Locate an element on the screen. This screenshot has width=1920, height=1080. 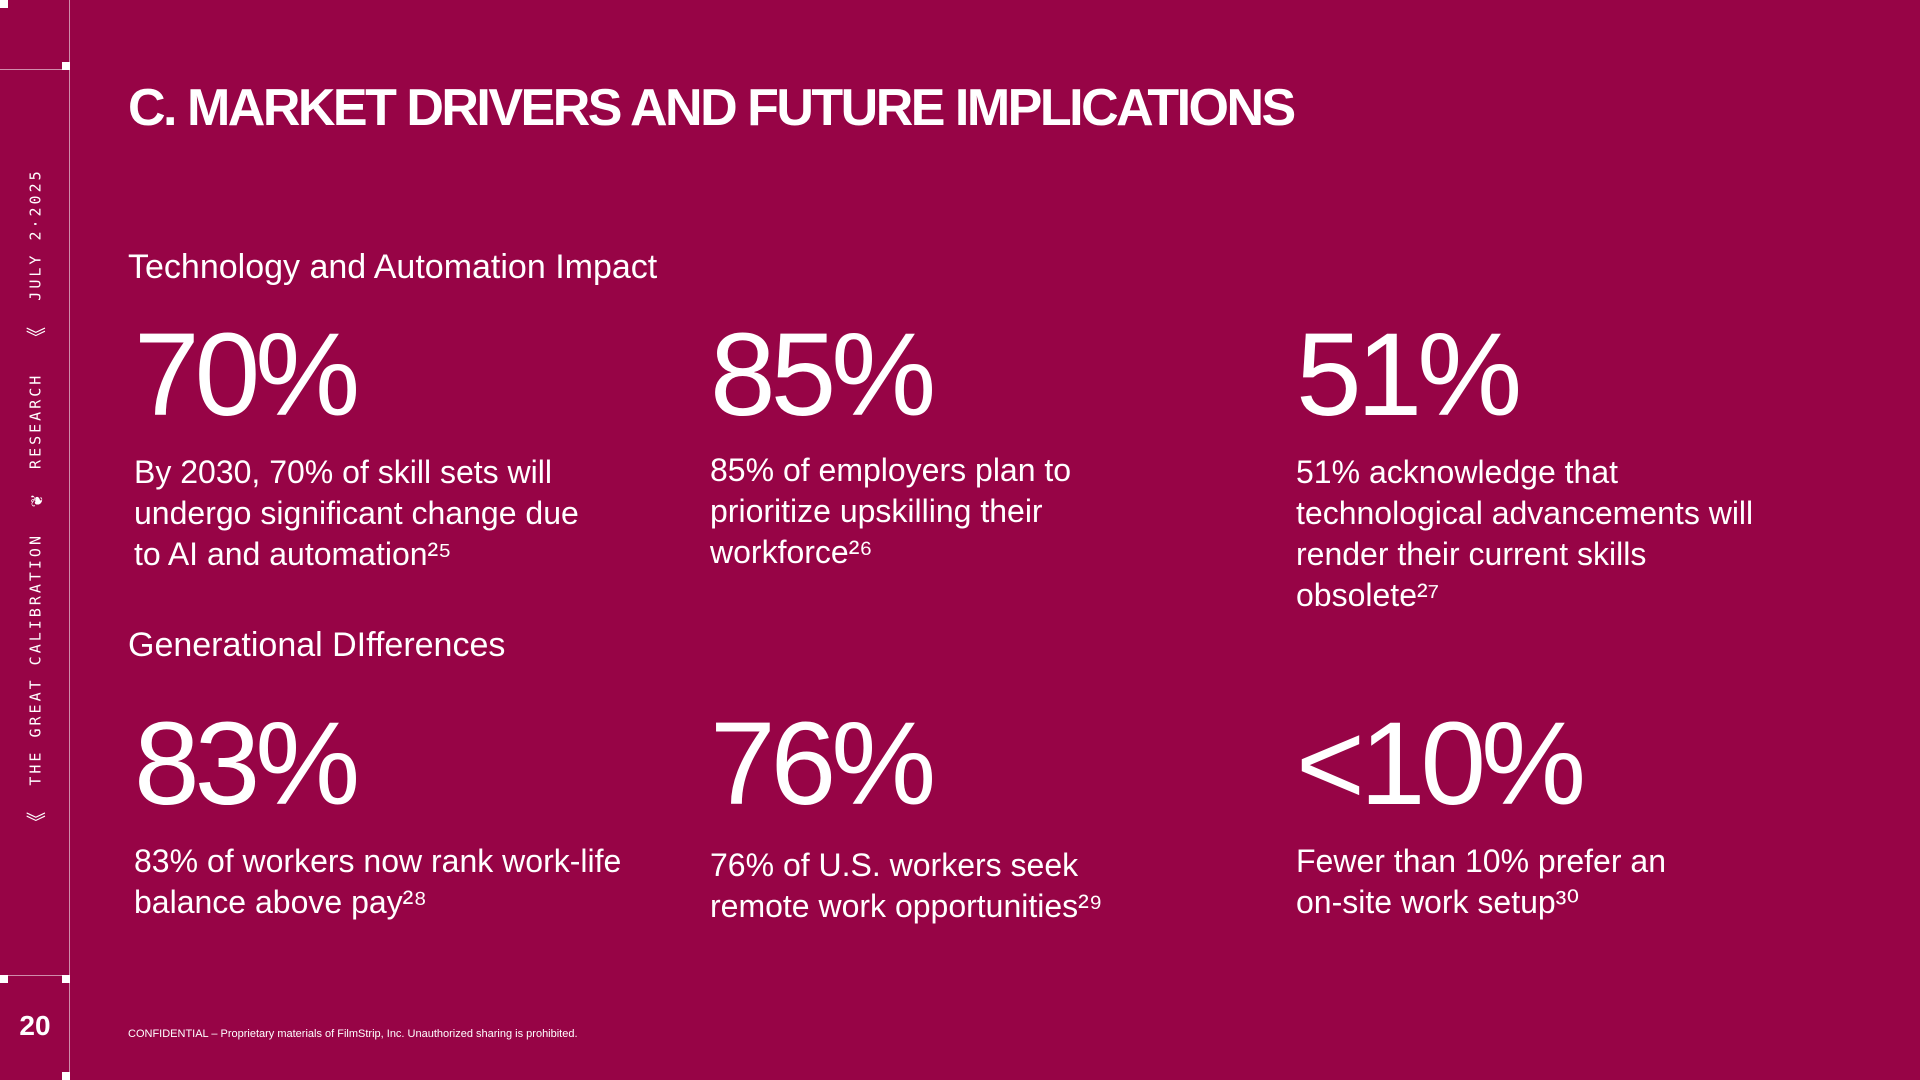
sidebar-bottom-divider is located at coordinates (35, 975).